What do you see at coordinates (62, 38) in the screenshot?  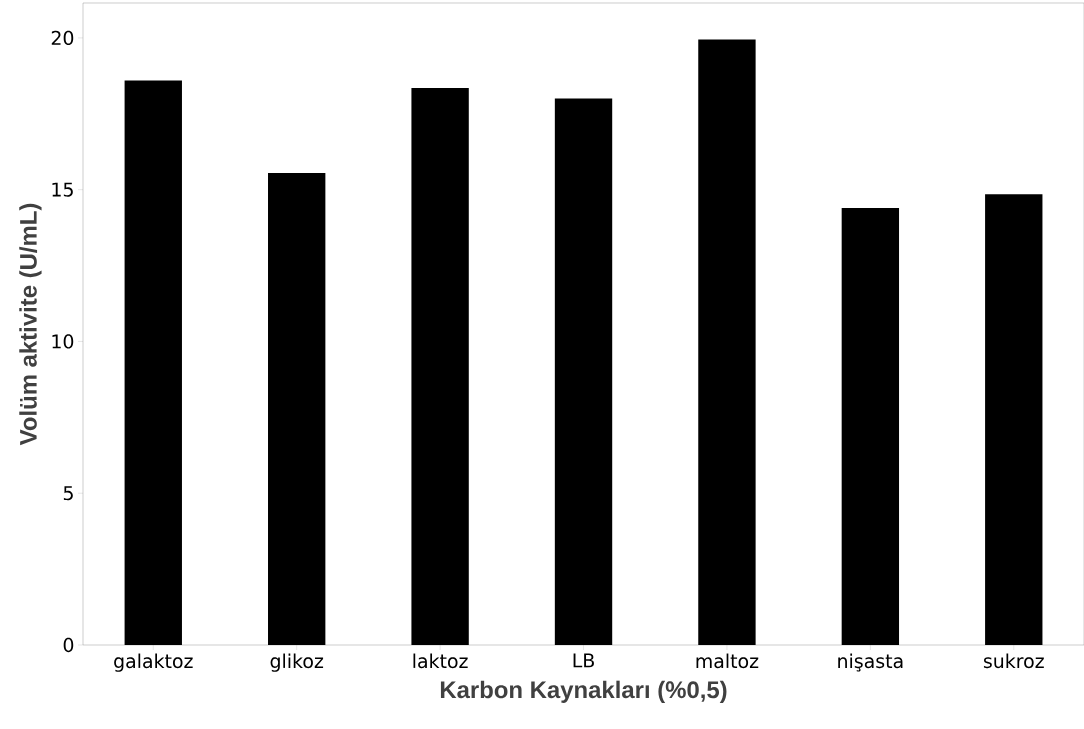 I see `y-tick-label: 20` at bounding box center [62, 38].